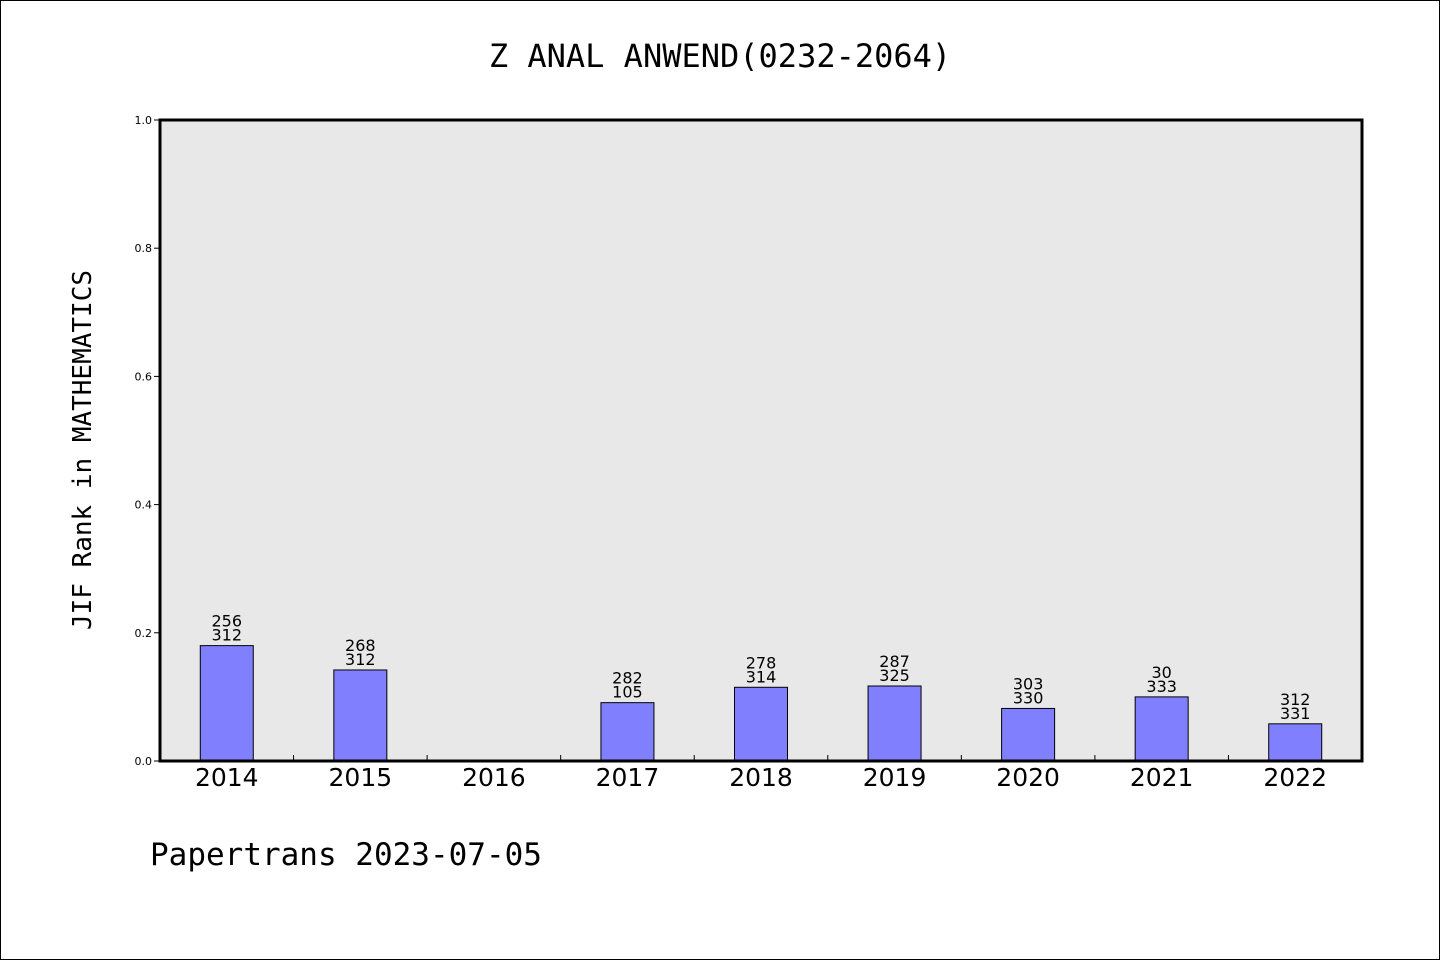  What do you see at coordinates (83, 450) in the screenshot?
I see `y-axis-label: JIF Rank in MATHEMATICS` at bounding box center [83, 450].